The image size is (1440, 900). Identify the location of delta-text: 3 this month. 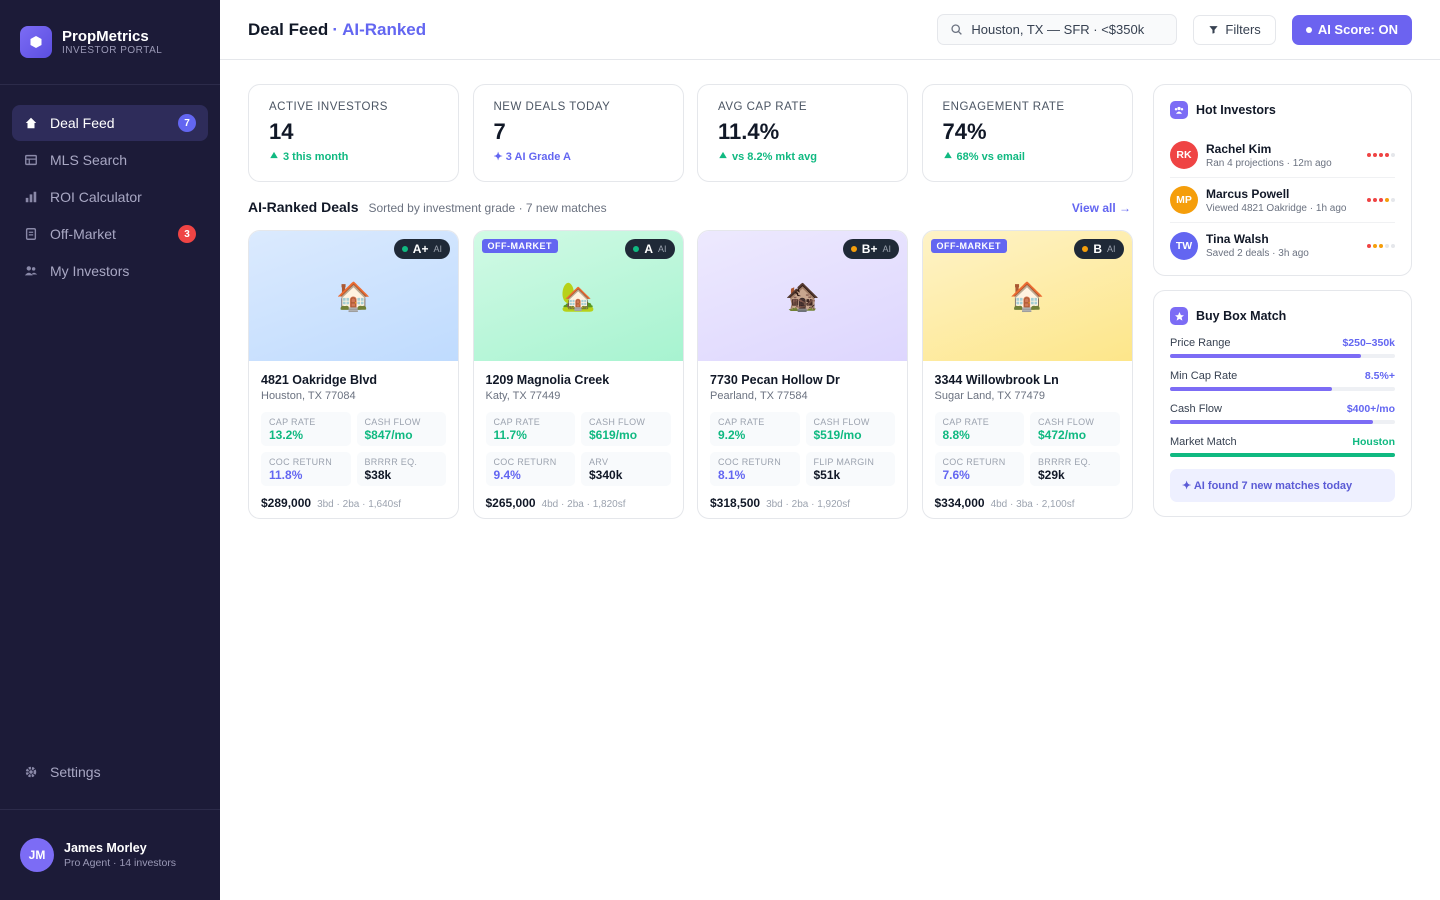
(316, 157).